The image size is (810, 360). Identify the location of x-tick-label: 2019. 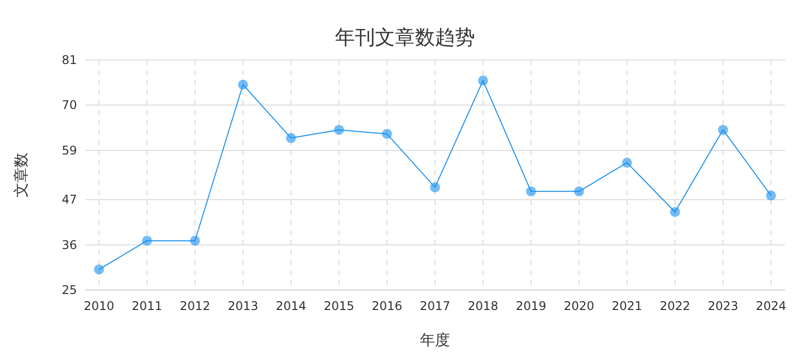
(531, 306).